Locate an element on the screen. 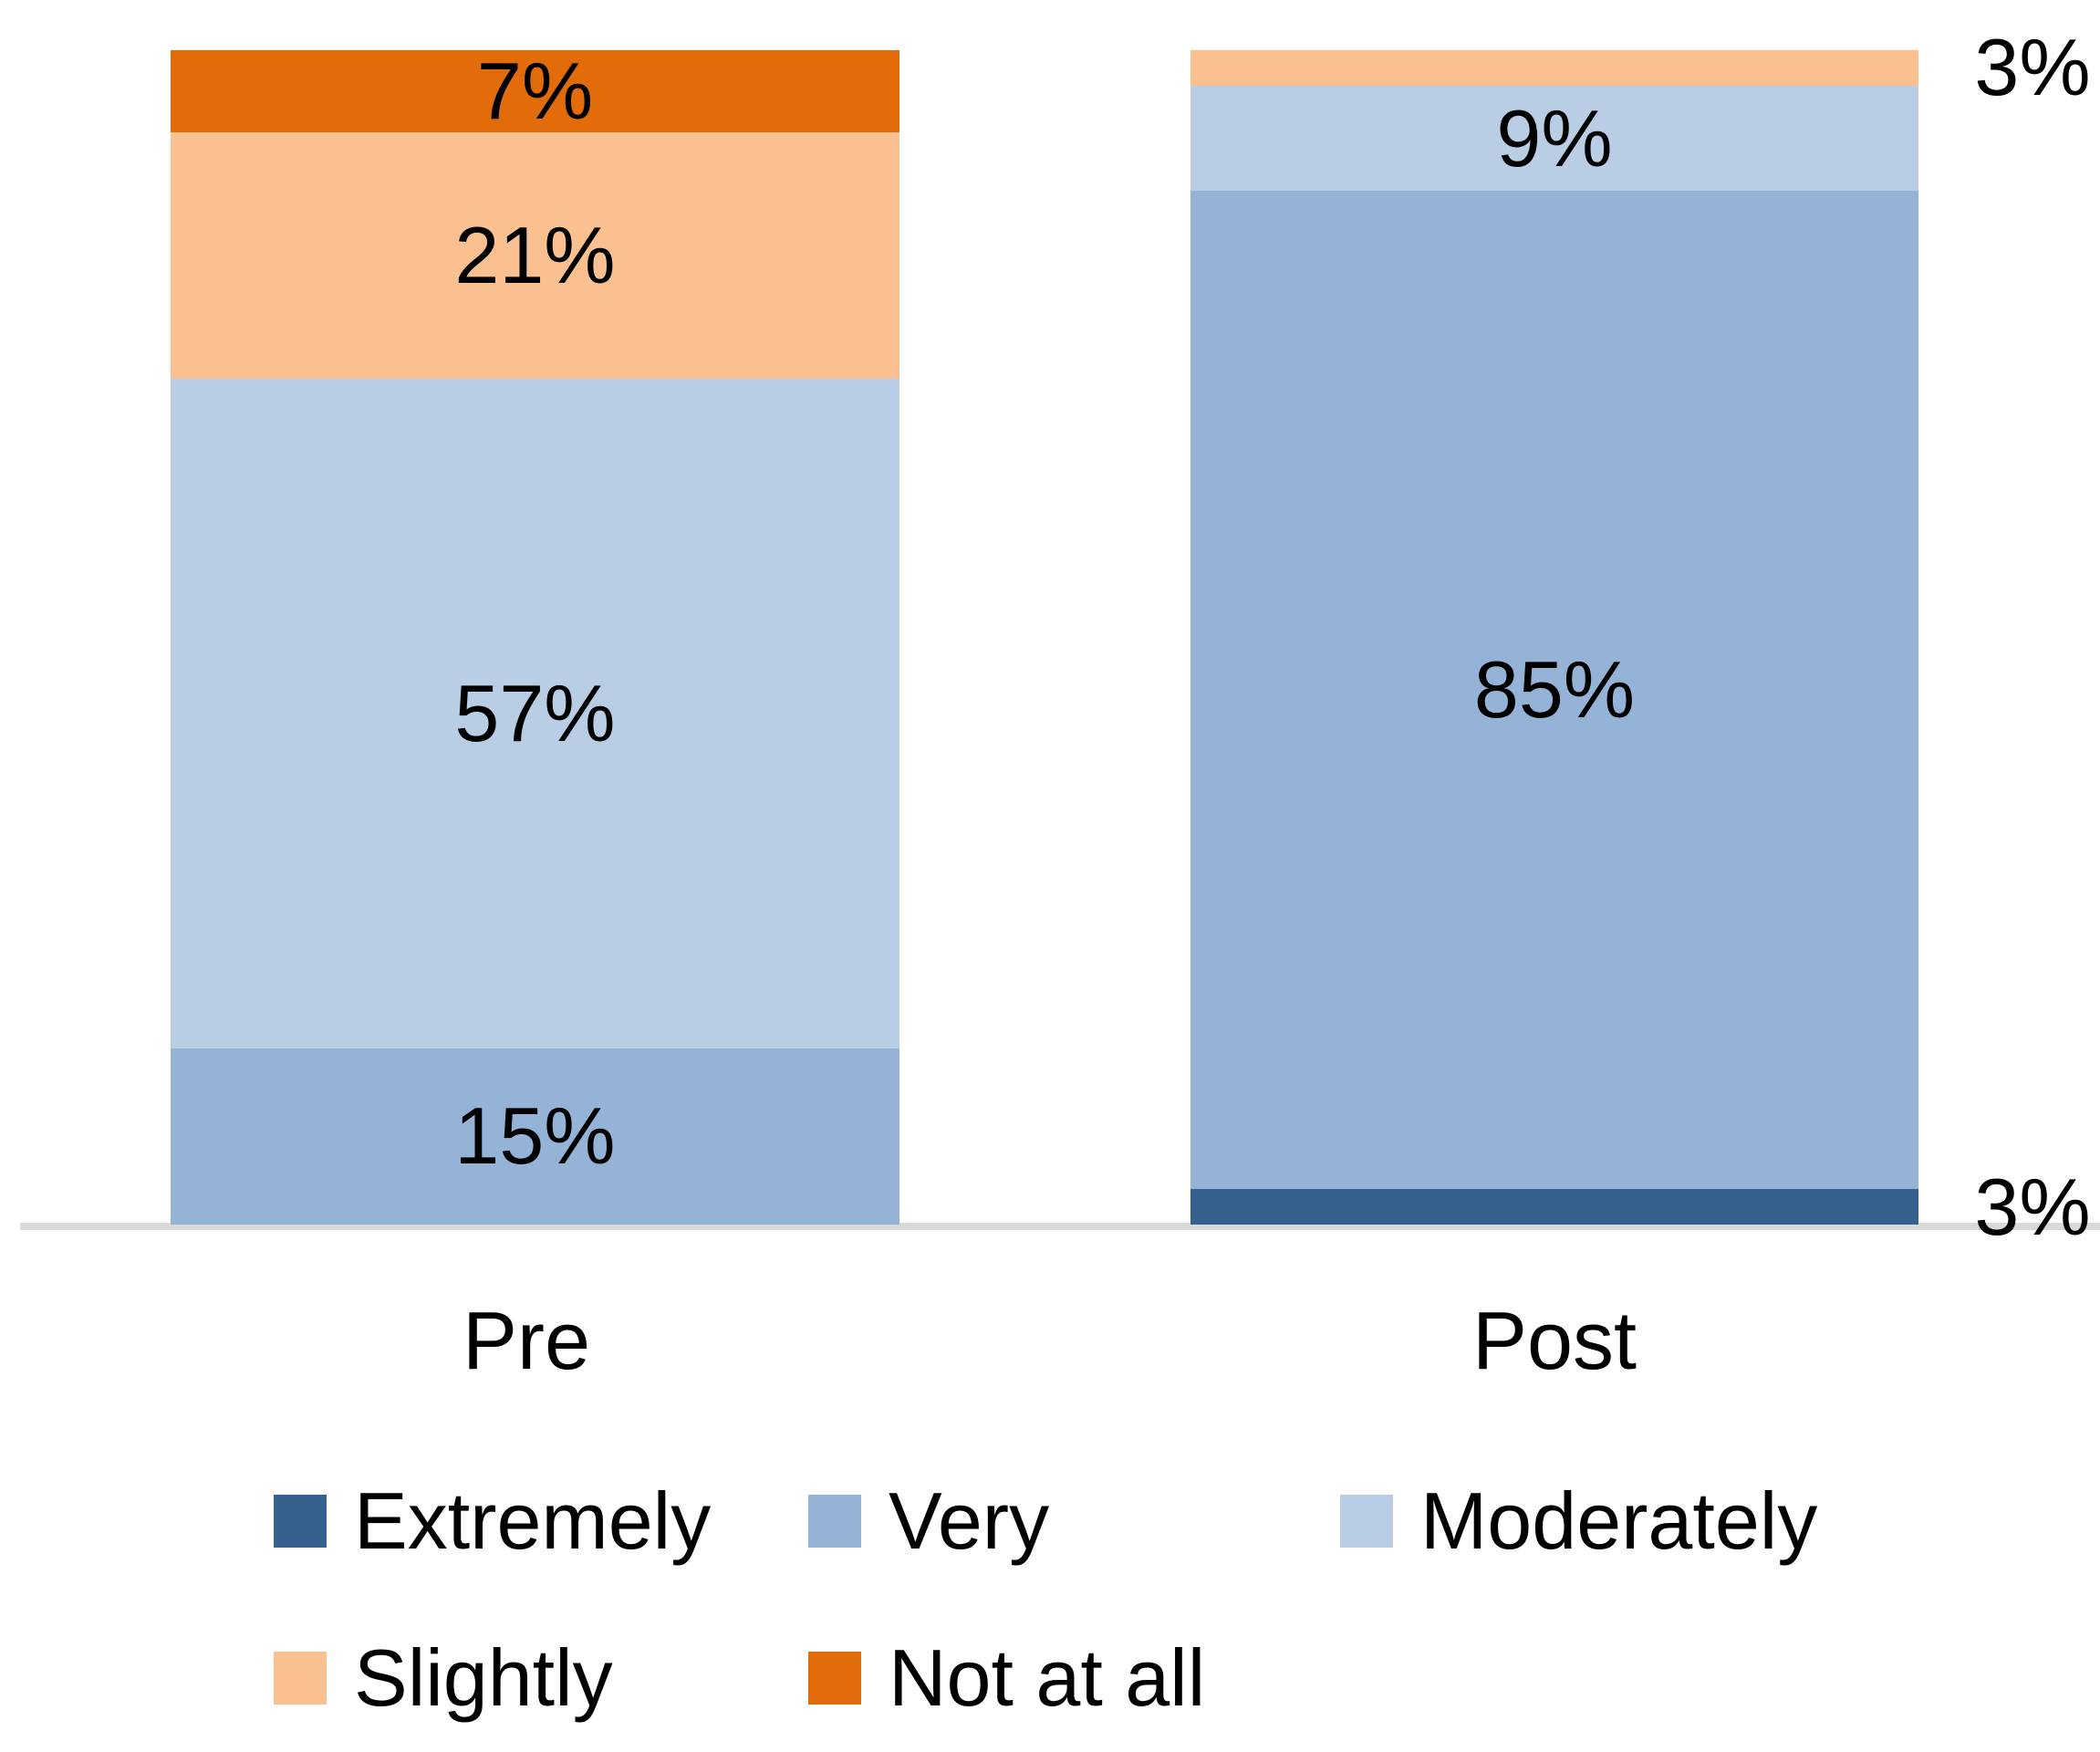 The width and height of the screenshot is (2100, 1752). legend-swatch-slightly is located at coordinates (300, 1678).